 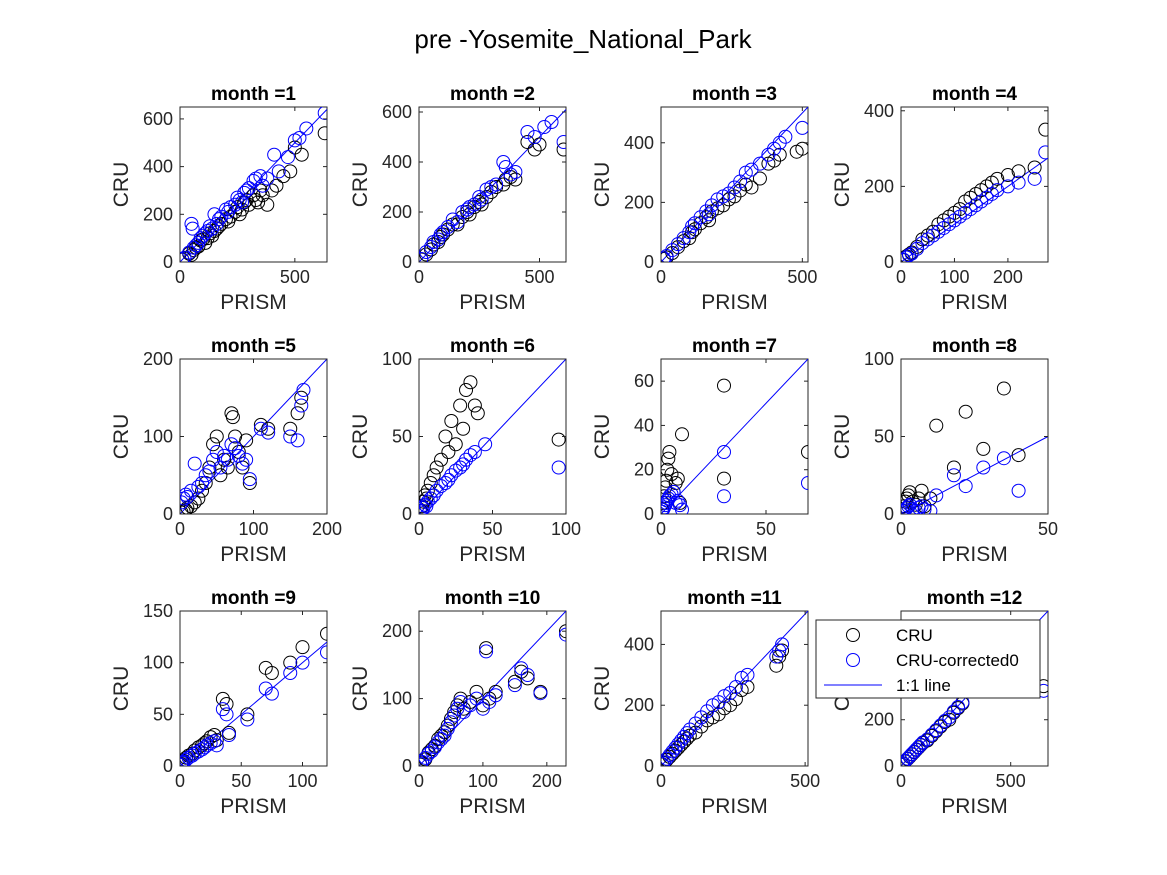 I want to click on subplot-month-3: 0 500 0 200 400 month =3 PRISM CRU, so click(x=704, y=199).